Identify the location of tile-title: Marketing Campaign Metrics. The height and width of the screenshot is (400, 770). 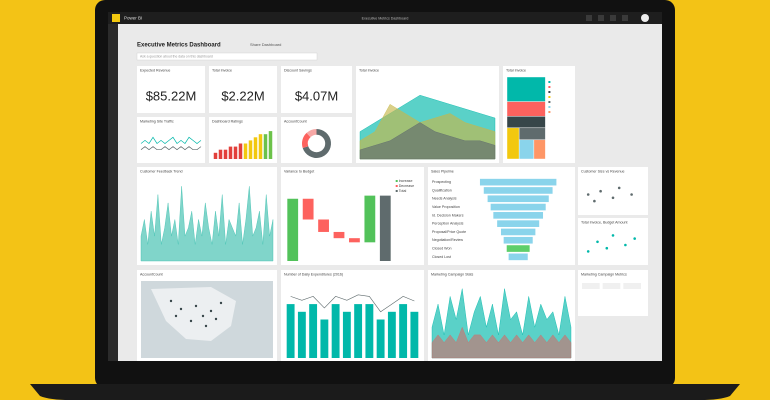
(604, 274).